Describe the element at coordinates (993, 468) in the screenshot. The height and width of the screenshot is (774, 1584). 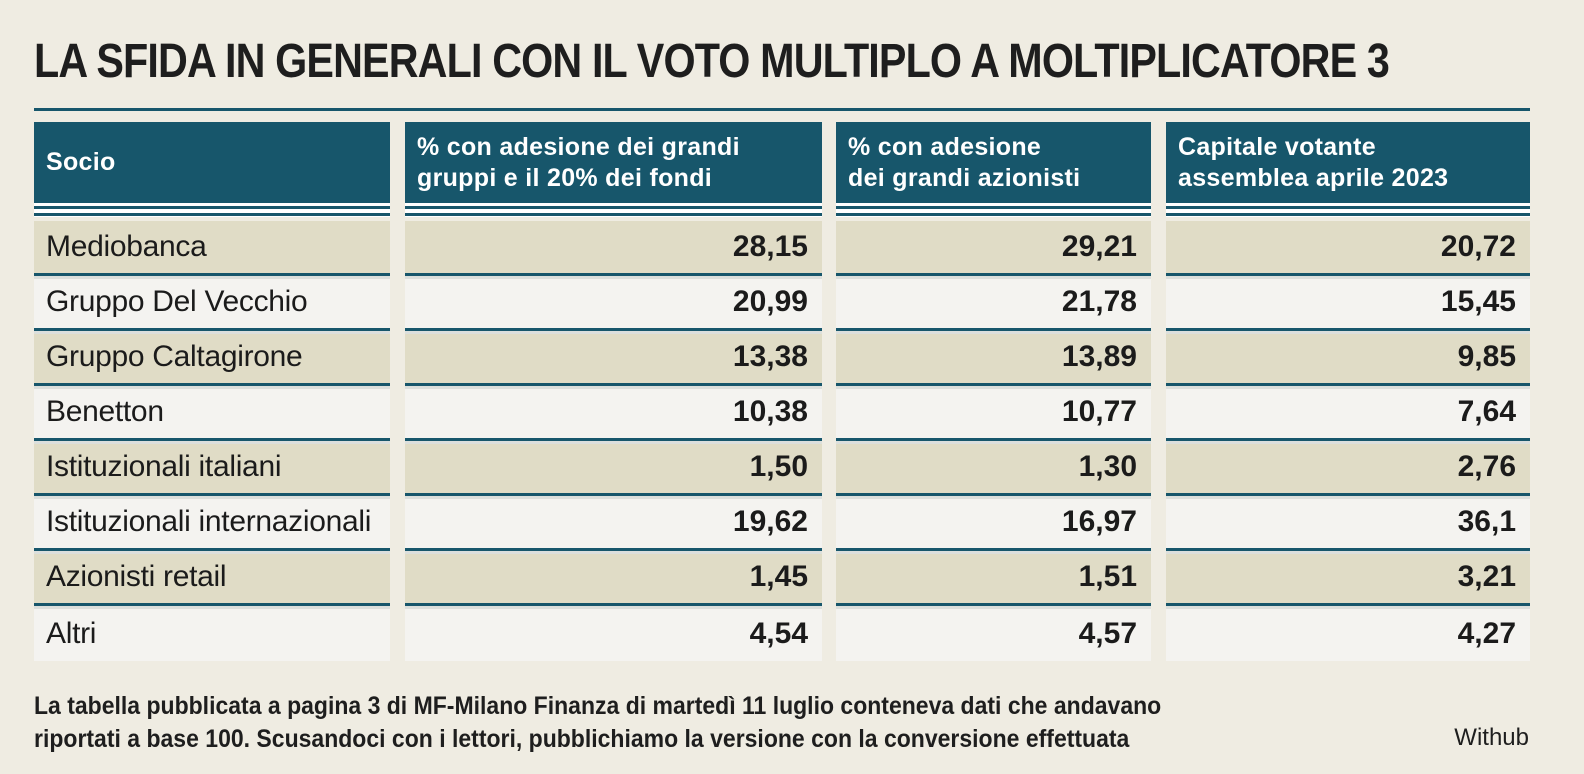
I see `table-cell: 1,30` at that location.